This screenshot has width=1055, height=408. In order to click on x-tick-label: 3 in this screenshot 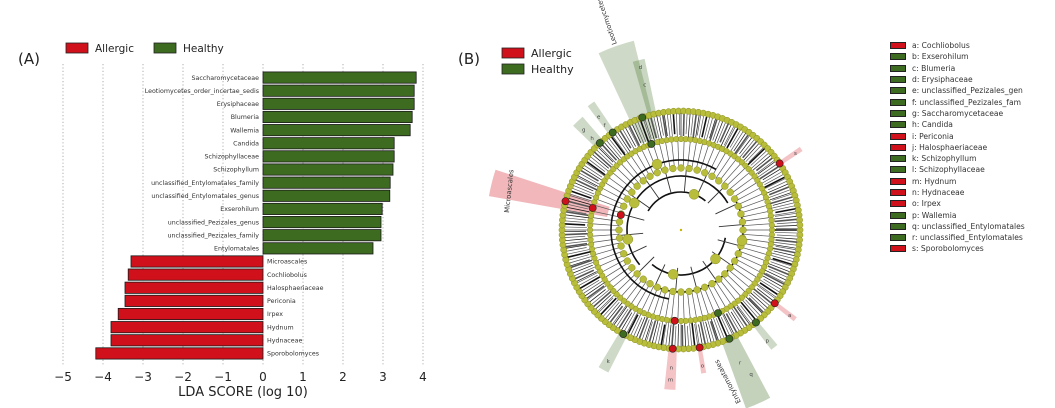, I will do `click(383, 377)`.